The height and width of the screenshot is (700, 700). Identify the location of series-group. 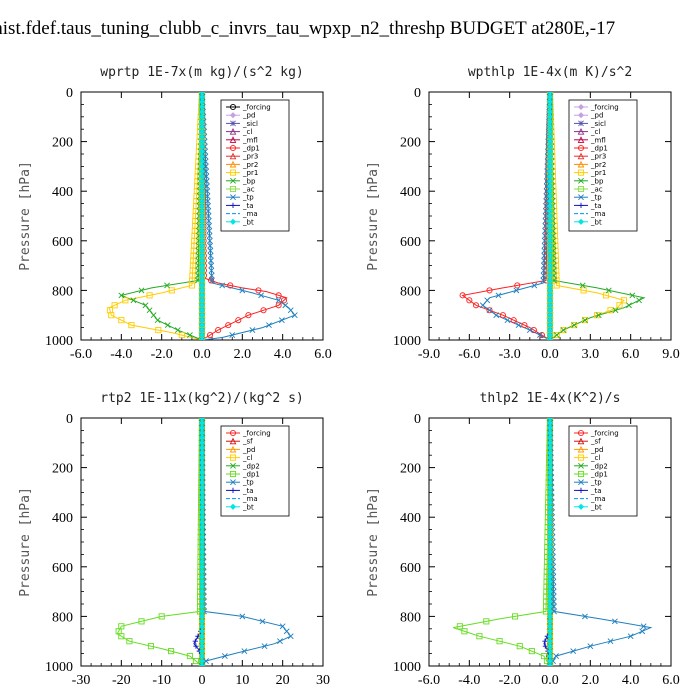
(202, 216).